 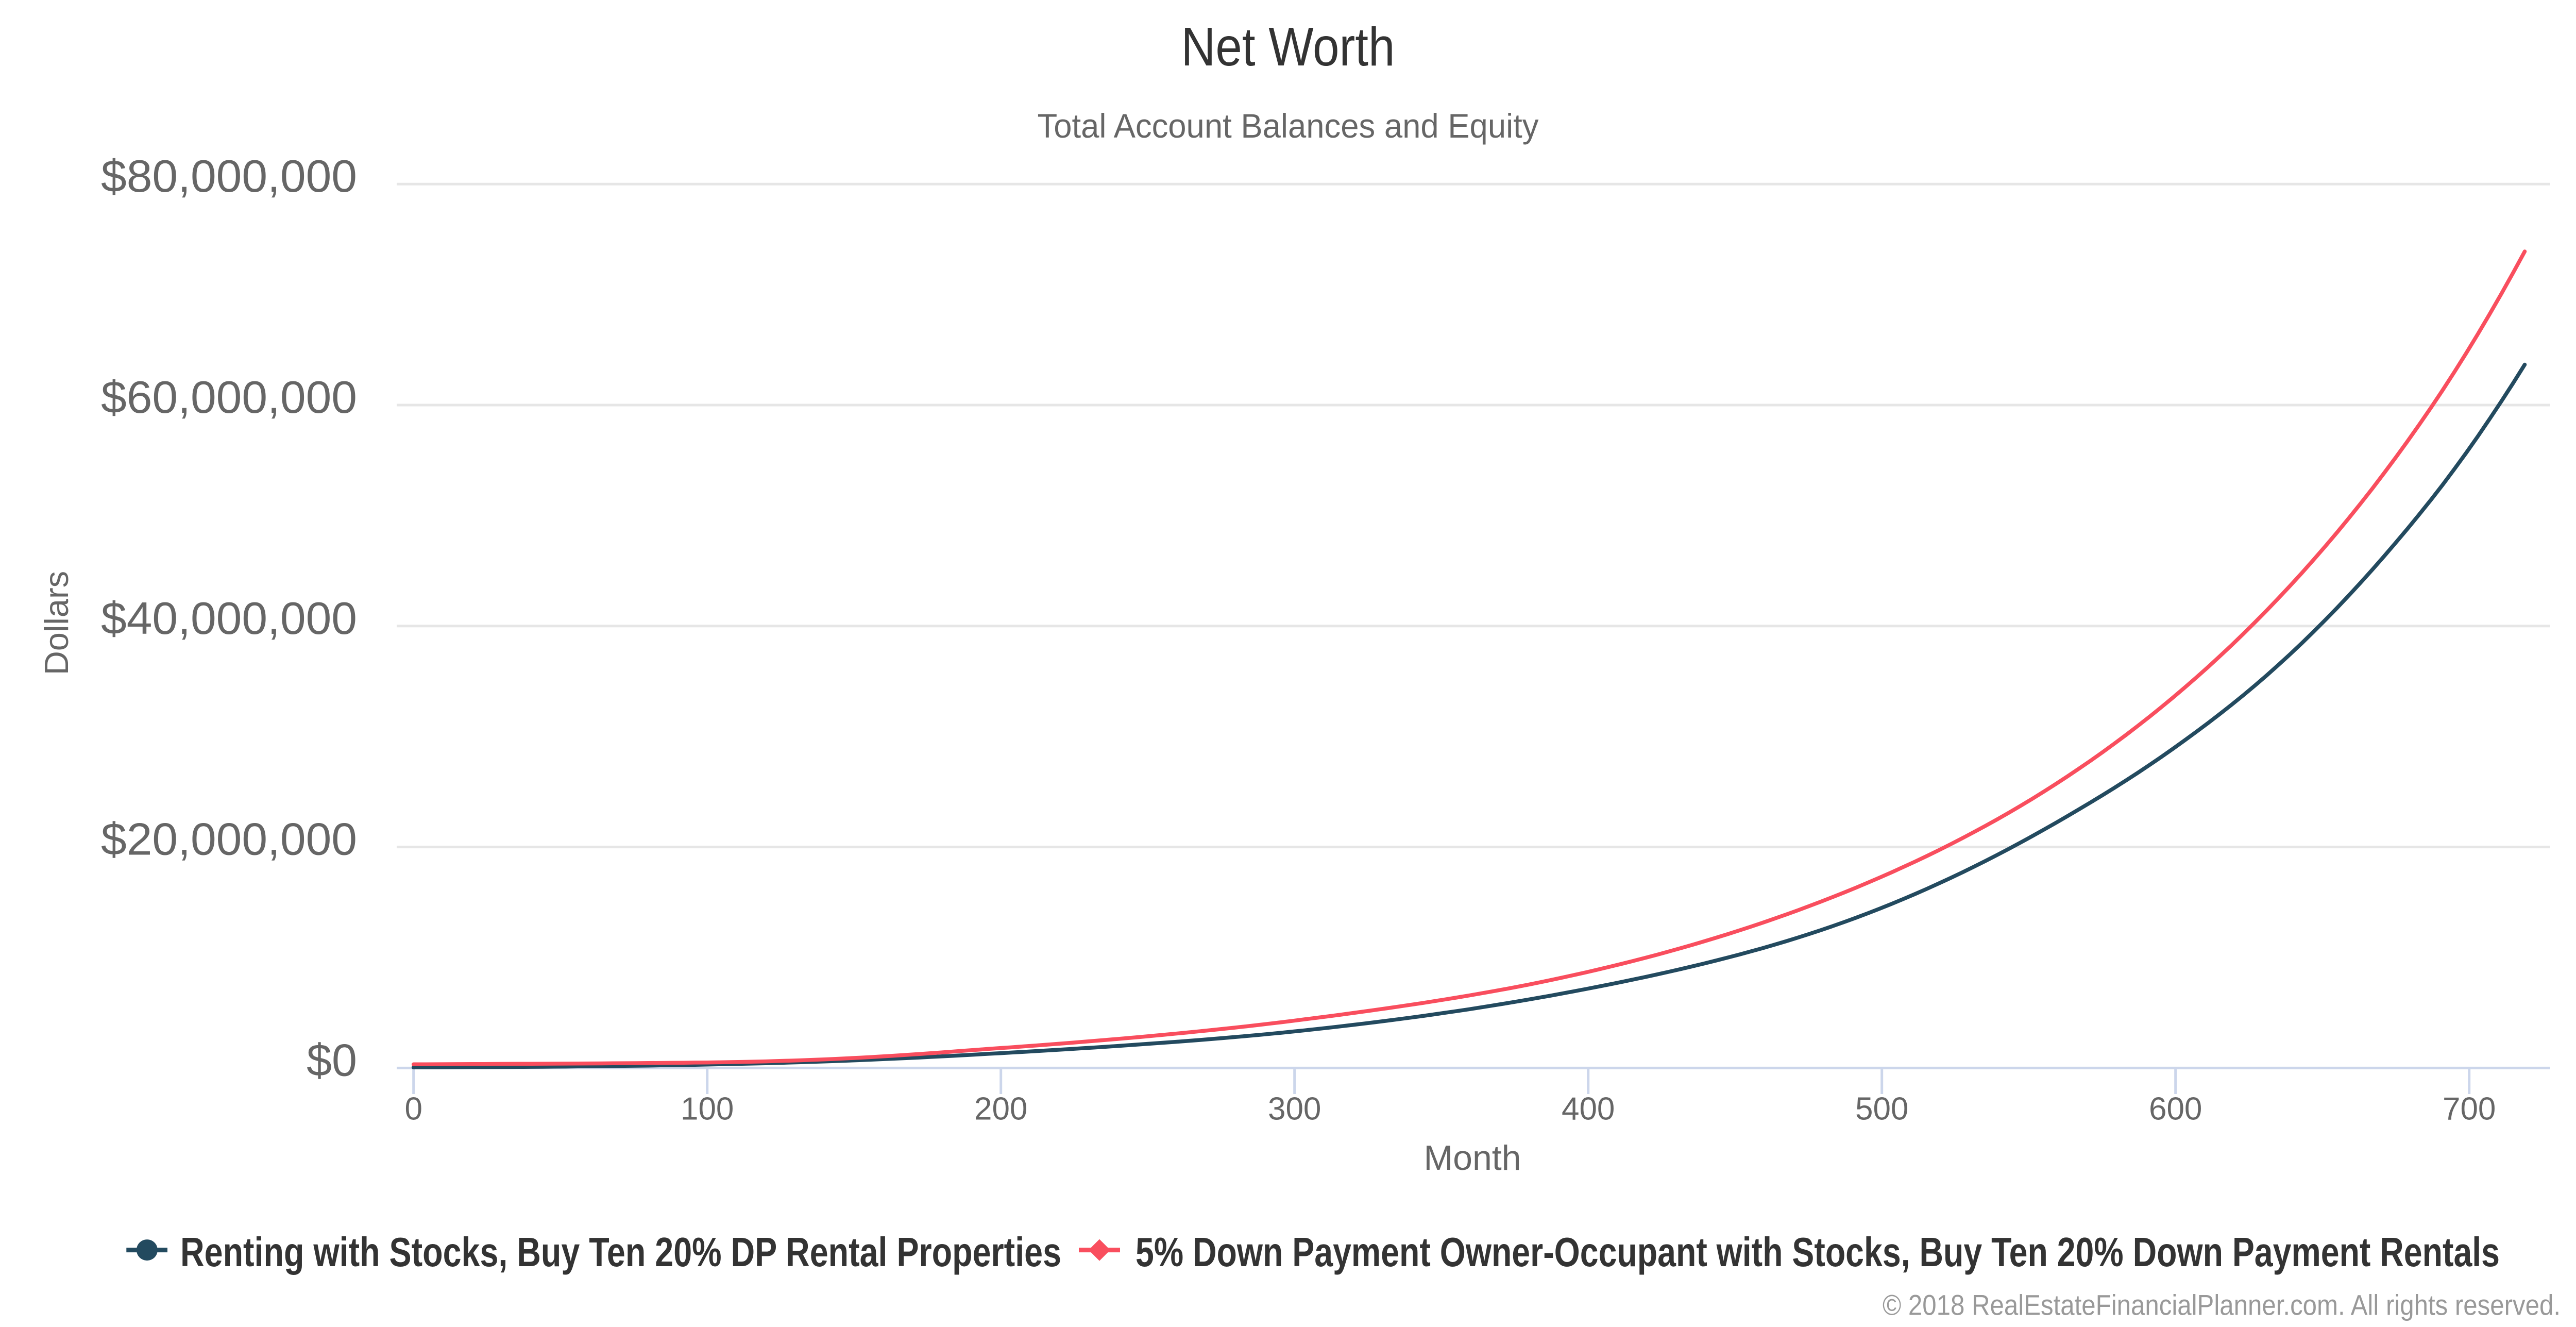 I want to click on svg-text: 300, so click(x=1294, y=1109).